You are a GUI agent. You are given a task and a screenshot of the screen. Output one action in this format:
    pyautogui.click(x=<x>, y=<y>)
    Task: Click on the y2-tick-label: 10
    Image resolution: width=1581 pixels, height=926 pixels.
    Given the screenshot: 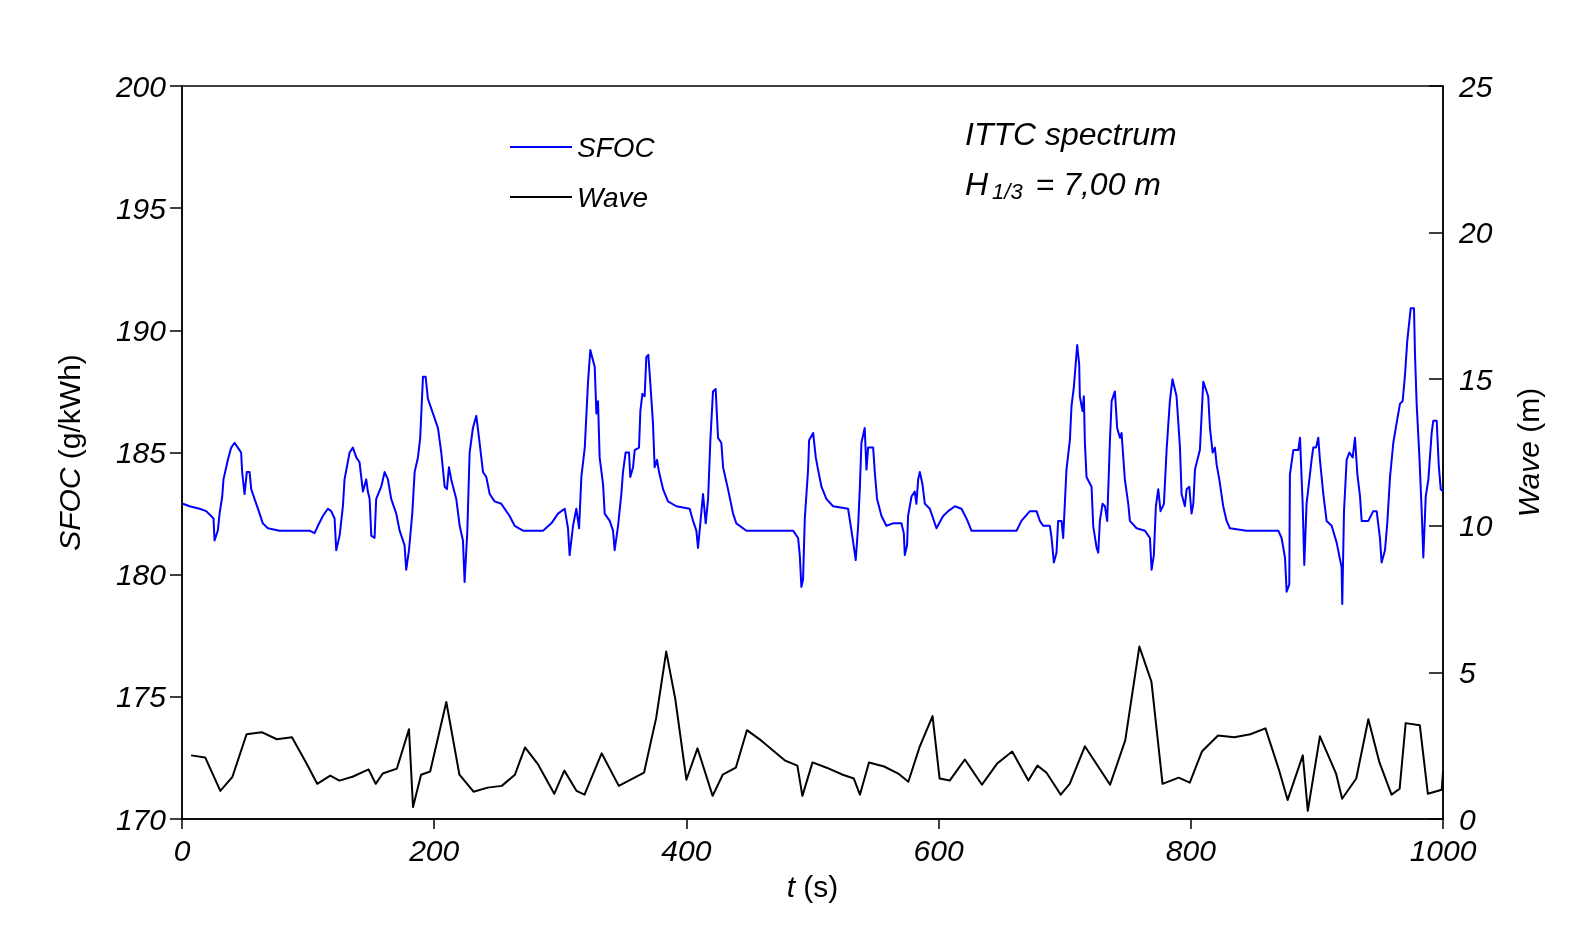 What is the action you would take?
    pyautogui.click(x=1476, y=526)
    